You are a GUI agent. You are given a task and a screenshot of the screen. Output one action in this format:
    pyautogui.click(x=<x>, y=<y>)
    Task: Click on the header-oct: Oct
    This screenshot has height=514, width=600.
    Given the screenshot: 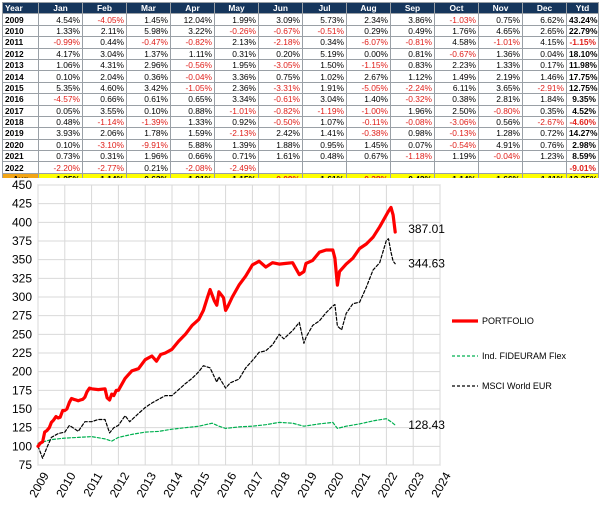 What is the action you would take?
    pyautogui.click(x=456, y=8)
    